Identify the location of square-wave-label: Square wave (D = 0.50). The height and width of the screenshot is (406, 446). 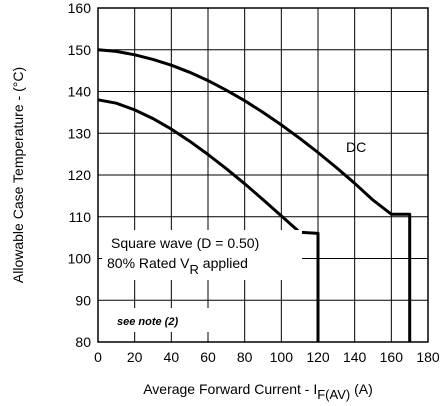
(185, 243).